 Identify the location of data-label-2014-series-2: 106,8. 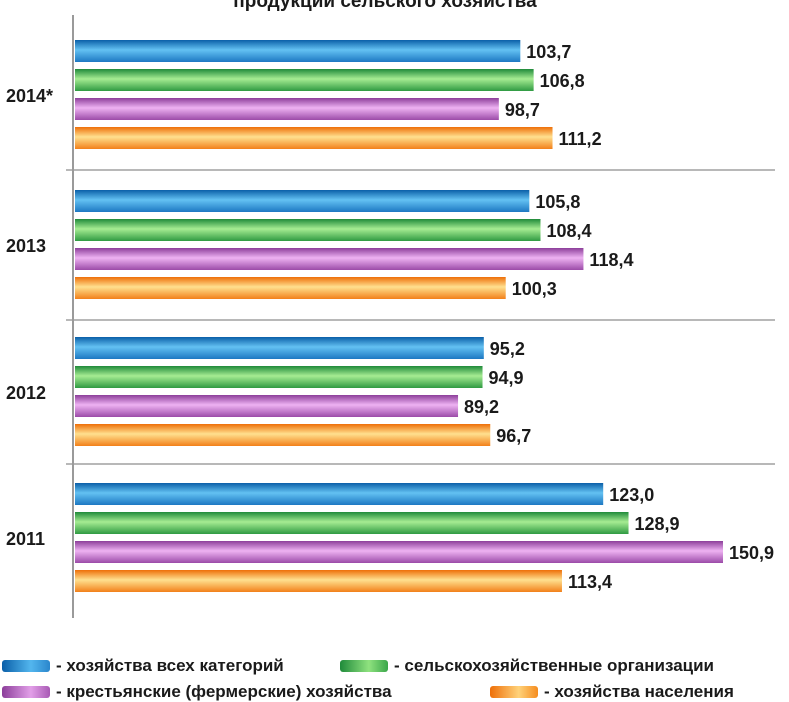
(562, 81).